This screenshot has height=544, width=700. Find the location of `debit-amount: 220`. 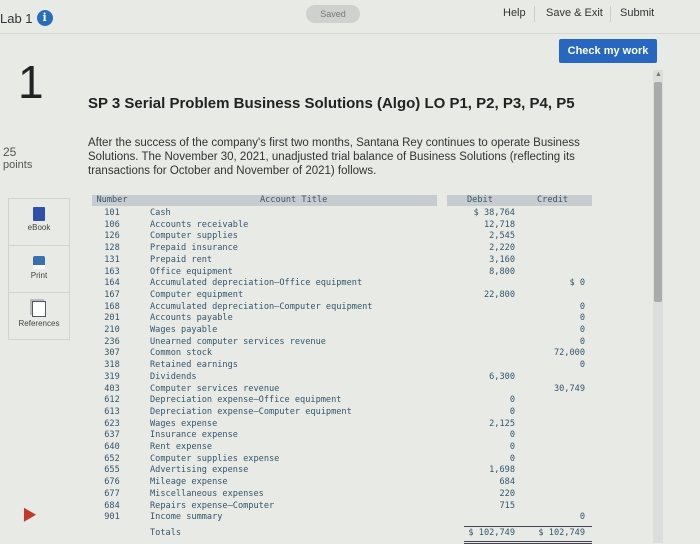

debit-amount: 220 is located at coordinates (507, 493).